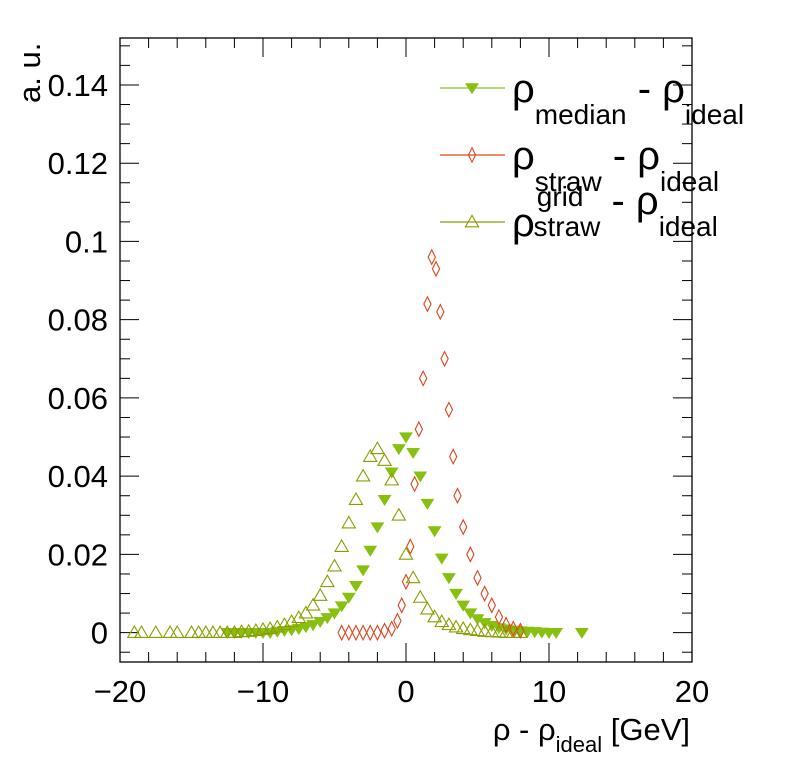  What do you see at coordinates (405, 691) in the screenshot?
I see `x-tick-label: 0` at bounding box center [405, 691].